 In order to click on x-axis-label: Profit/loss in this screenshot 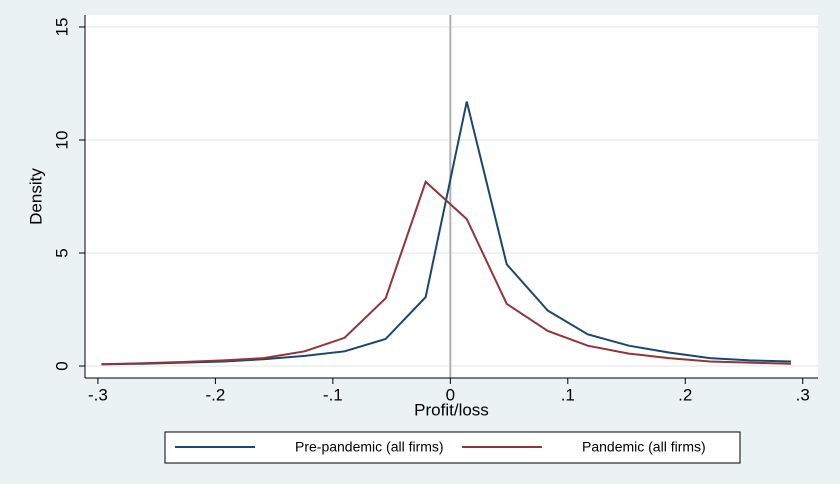, I will do `click(451, 409)`.